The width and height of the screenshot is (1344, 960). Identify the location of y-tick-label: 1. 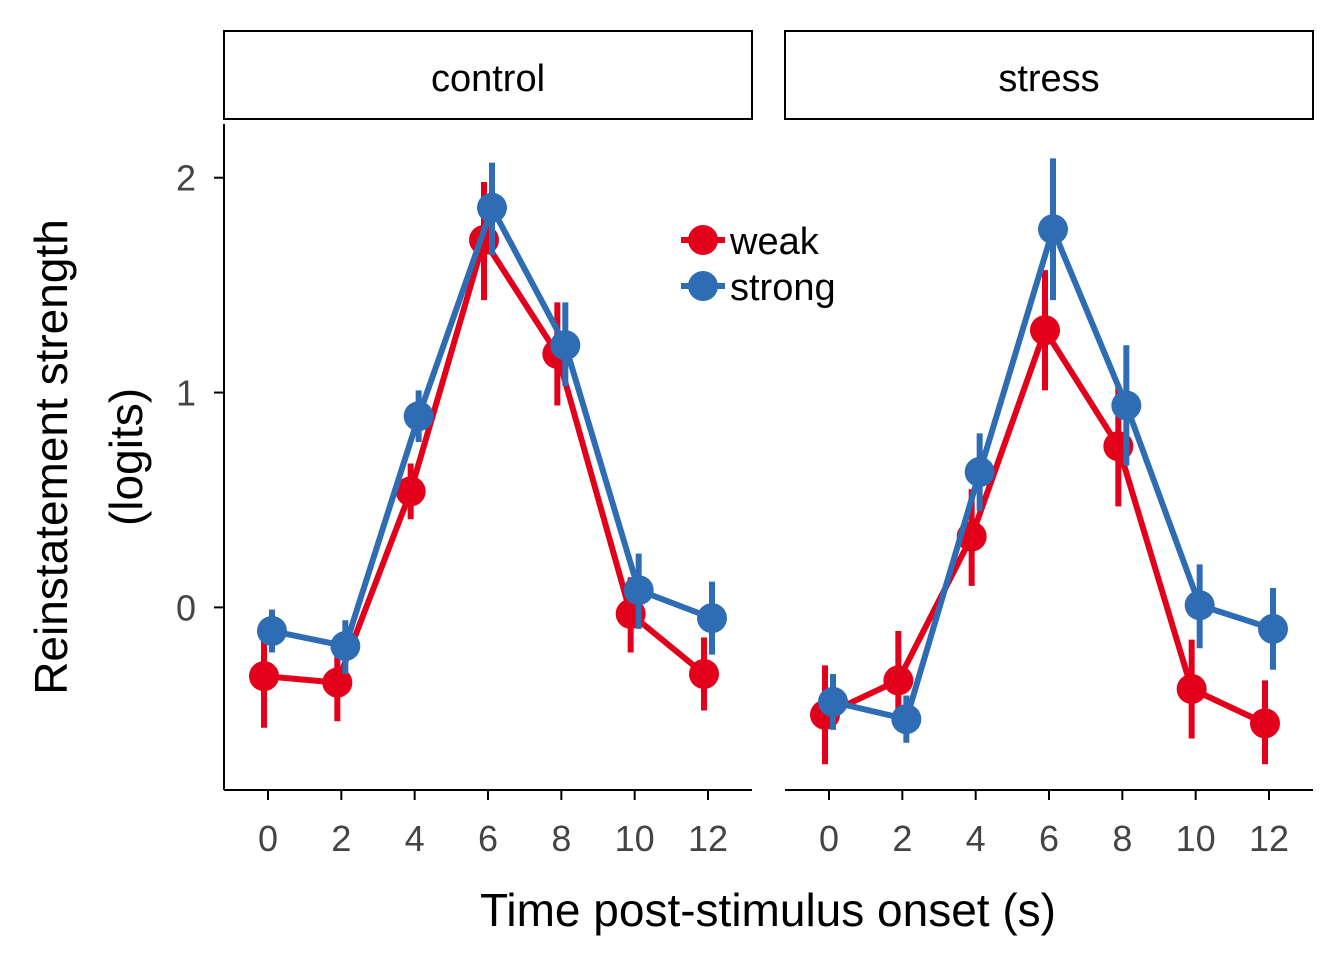
(186, 393).